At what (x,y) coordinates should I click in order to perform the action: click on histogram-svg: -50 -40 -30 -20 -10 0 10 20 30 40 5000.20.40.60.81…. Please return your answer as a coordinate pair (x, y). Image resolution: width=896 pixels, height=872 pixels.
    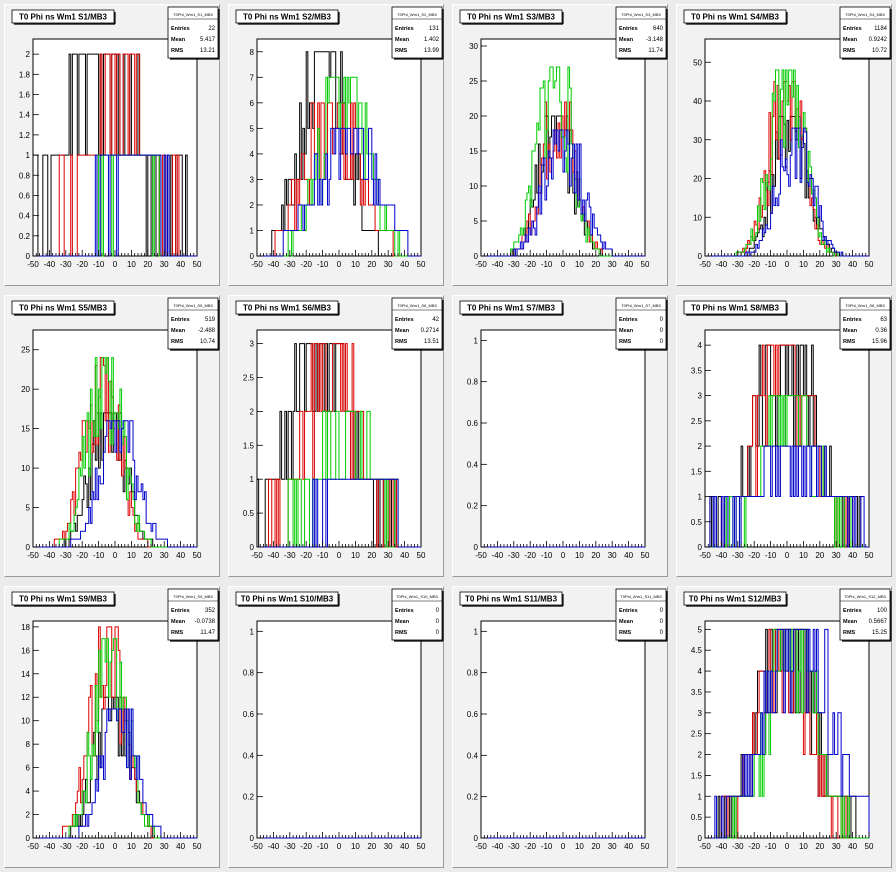
    Looking at the image, I should click on (563, 428).